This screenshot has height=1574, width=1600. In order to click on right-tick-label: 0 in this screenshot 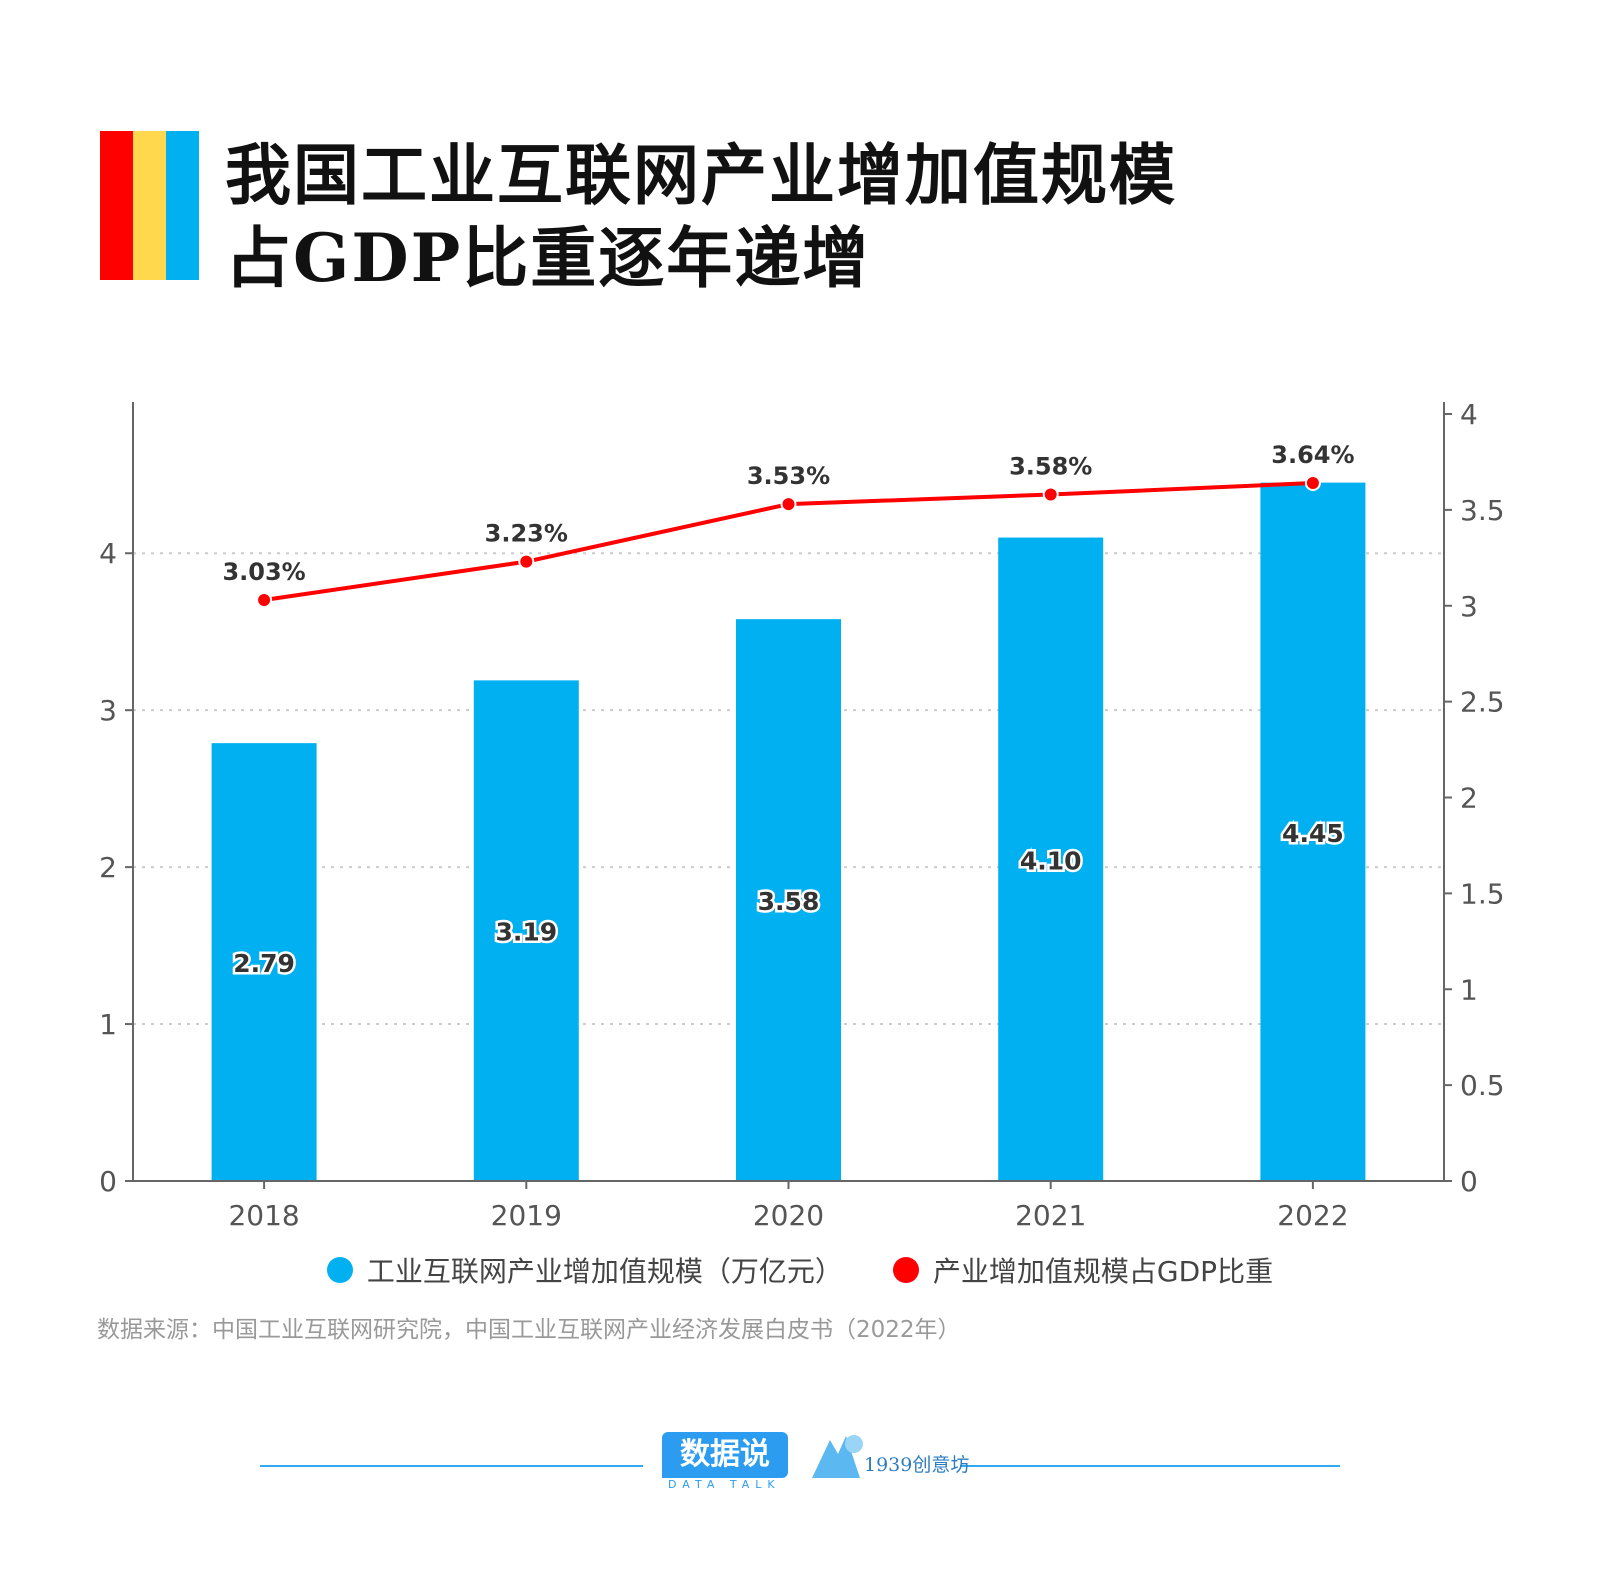, I will do `click(1469, 1181)`.